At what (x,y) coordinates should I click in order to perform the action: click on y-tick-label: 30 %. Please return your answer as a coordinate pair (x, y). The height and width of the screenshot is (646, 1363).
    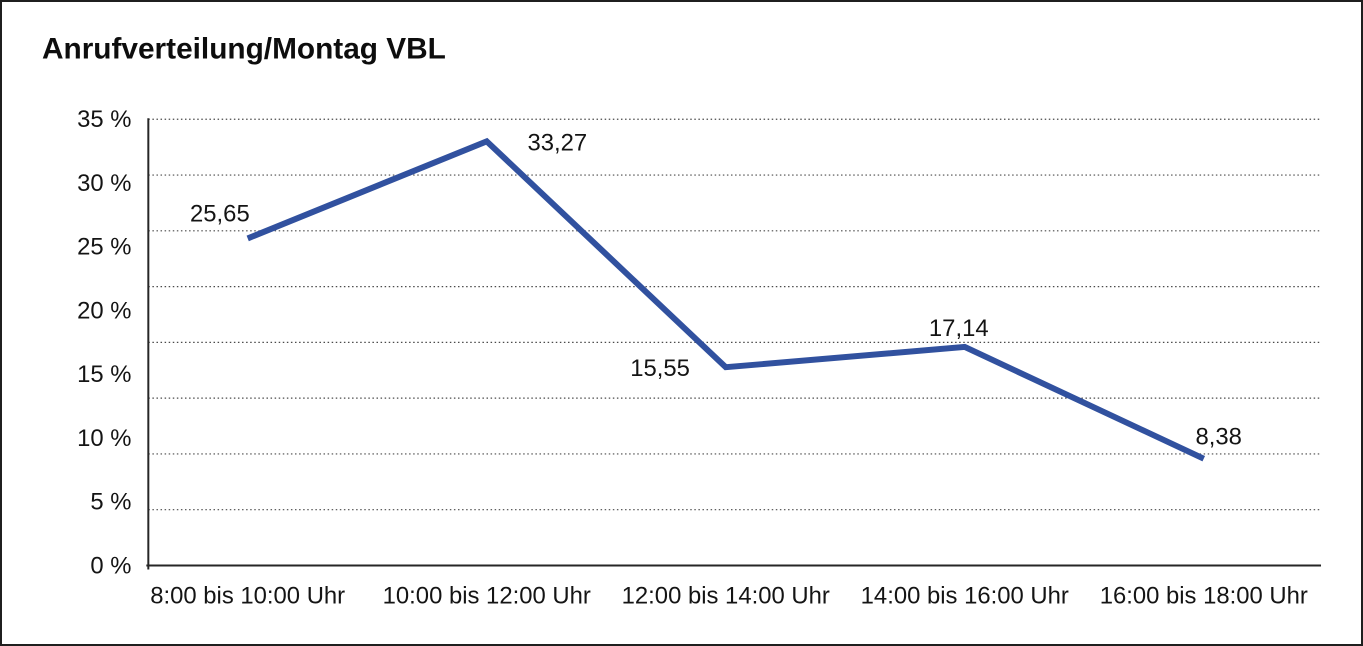
    Looking at the image, I should click on (104, 183).